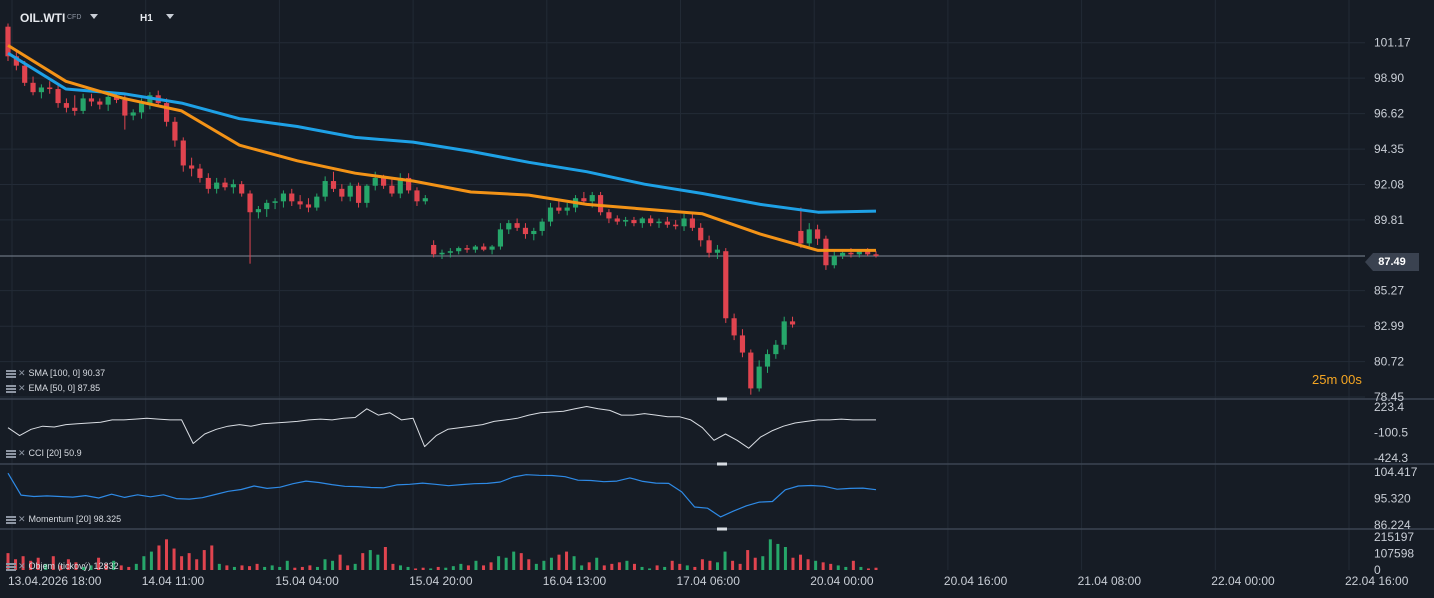 This screenshot has width=1434, height=598. What do you see at coordinates (1396, 472) in the screenshot?
I see `momentum-y-tick-label: 104.417` at bounding box center [1396, 472].